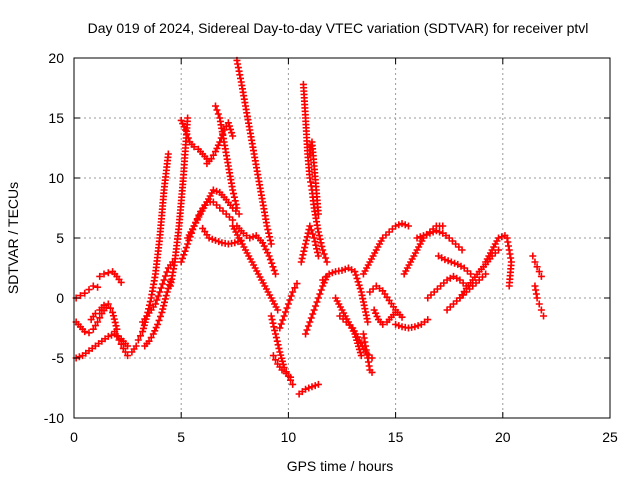 The height and width of the screenshot is (480, 640). What do you see at coordinates (54, 418) in the screenshot?
I see `y-tick-label: -10` at bounding box center [54, 418].